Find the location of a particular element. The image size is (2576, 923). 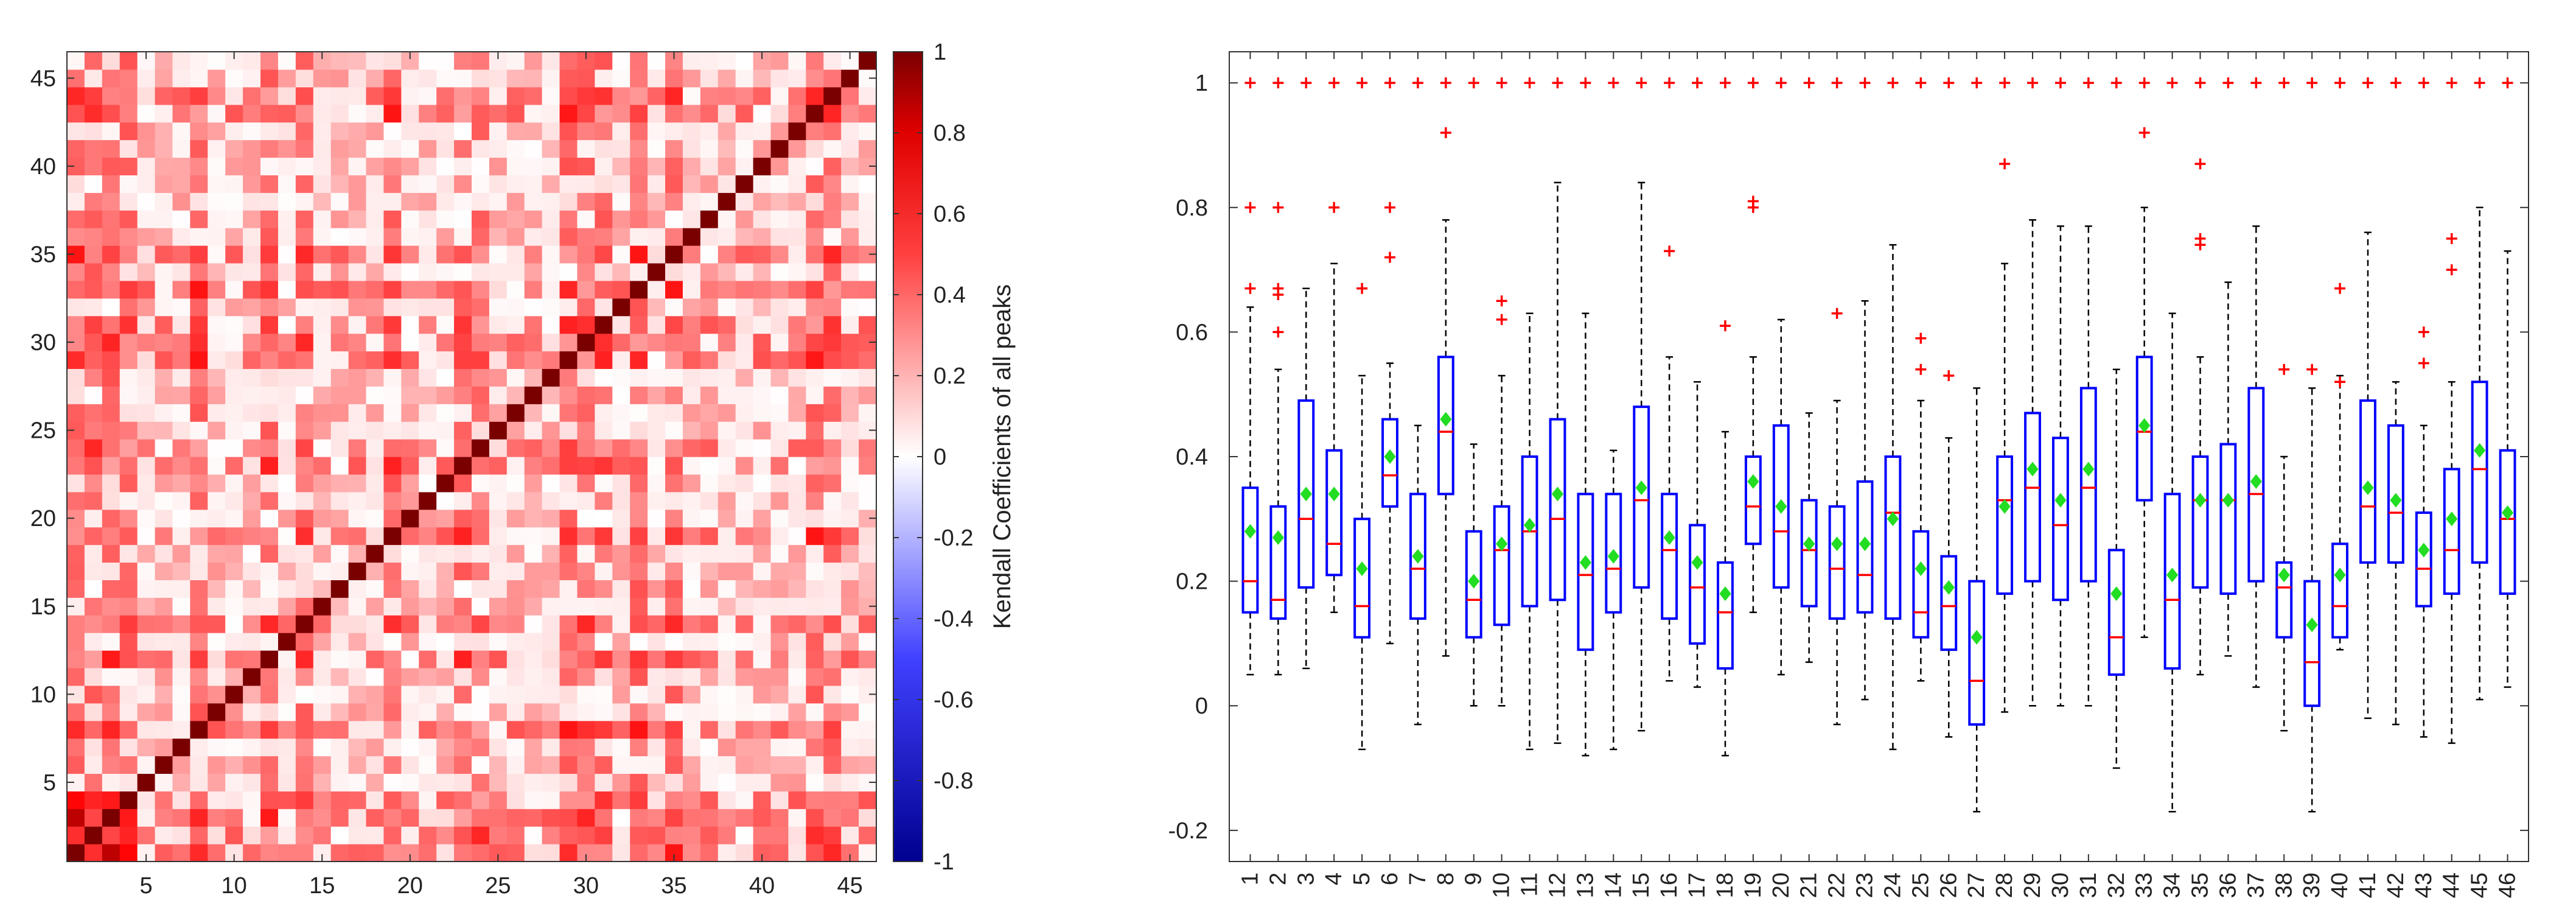

heatmap-x-tick-label: 40 is located at coordinates (762, 886).